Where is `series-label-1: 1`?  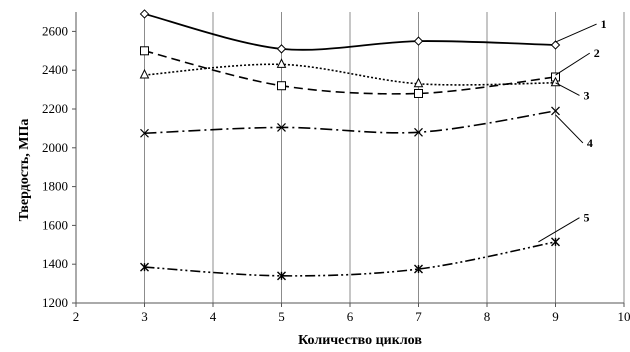
series-label-1: 1 is located at coordinates (604, 24).